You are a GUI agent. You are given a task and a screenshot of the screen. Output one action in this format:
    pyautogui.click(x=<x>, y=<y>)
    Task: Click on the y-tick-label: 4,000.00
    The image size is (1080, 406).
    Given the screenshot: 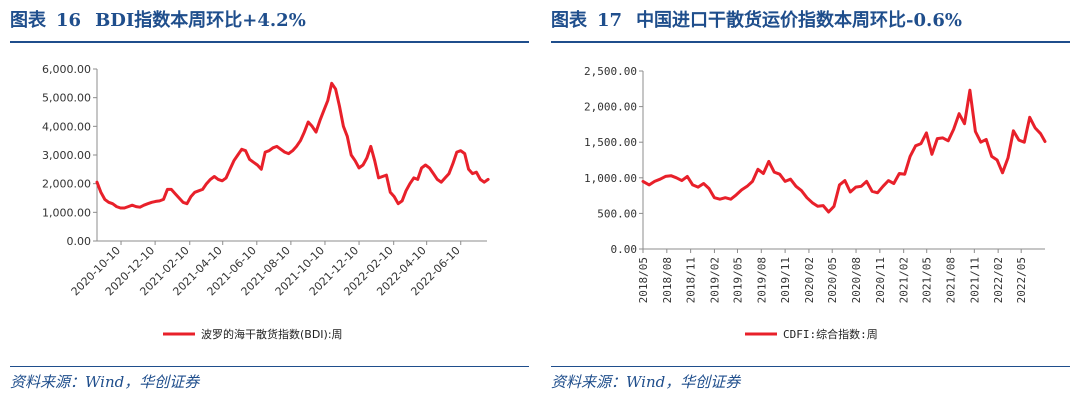 What is the action you would take?
    pyautogui.click(x=66, y=126)
    